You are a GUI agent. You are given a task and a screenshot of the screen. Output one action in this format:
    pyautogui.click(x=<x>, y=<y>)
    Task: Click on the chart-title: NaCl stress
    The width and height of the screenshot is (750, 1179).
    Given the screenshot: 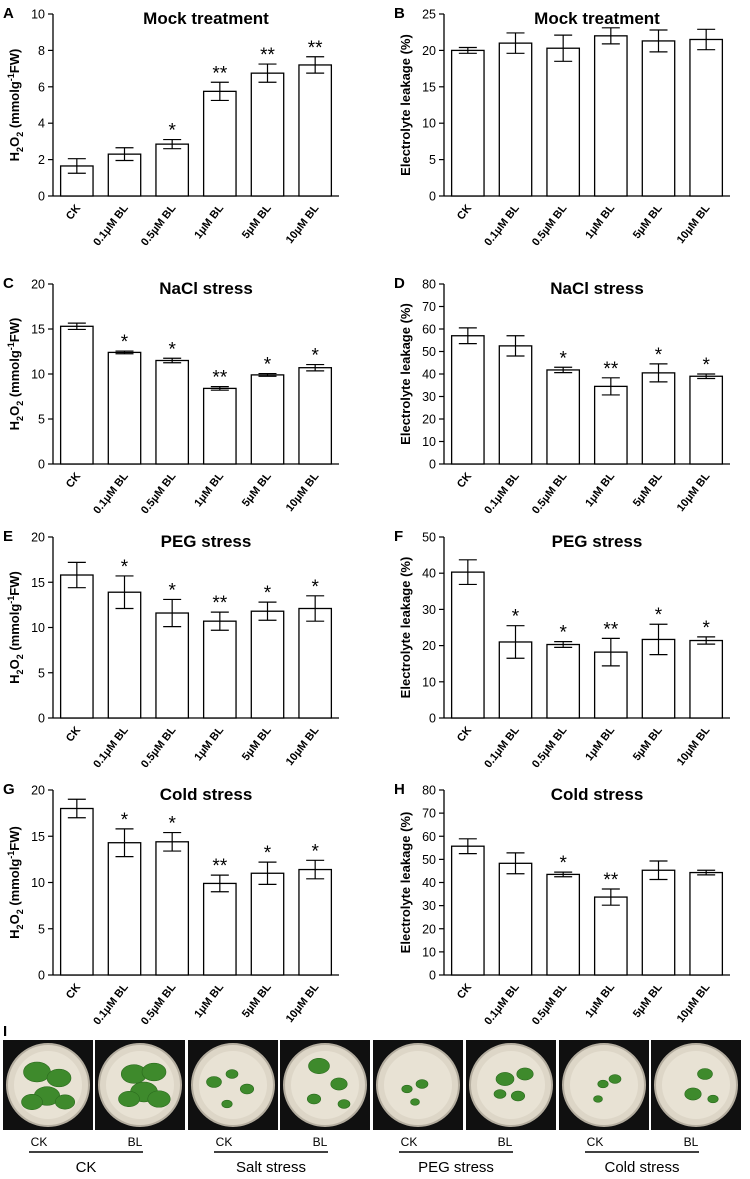 What is the action you would take?
    pyautogui.click(x=206, y=288)
    